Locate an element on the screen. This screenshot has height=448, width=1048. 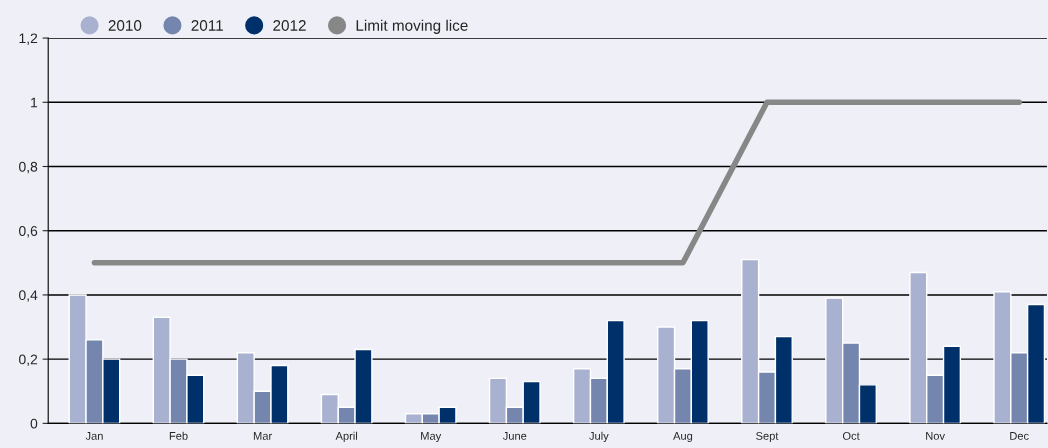
legend-label: Limit moving lice is located at coordinates (412, 26).